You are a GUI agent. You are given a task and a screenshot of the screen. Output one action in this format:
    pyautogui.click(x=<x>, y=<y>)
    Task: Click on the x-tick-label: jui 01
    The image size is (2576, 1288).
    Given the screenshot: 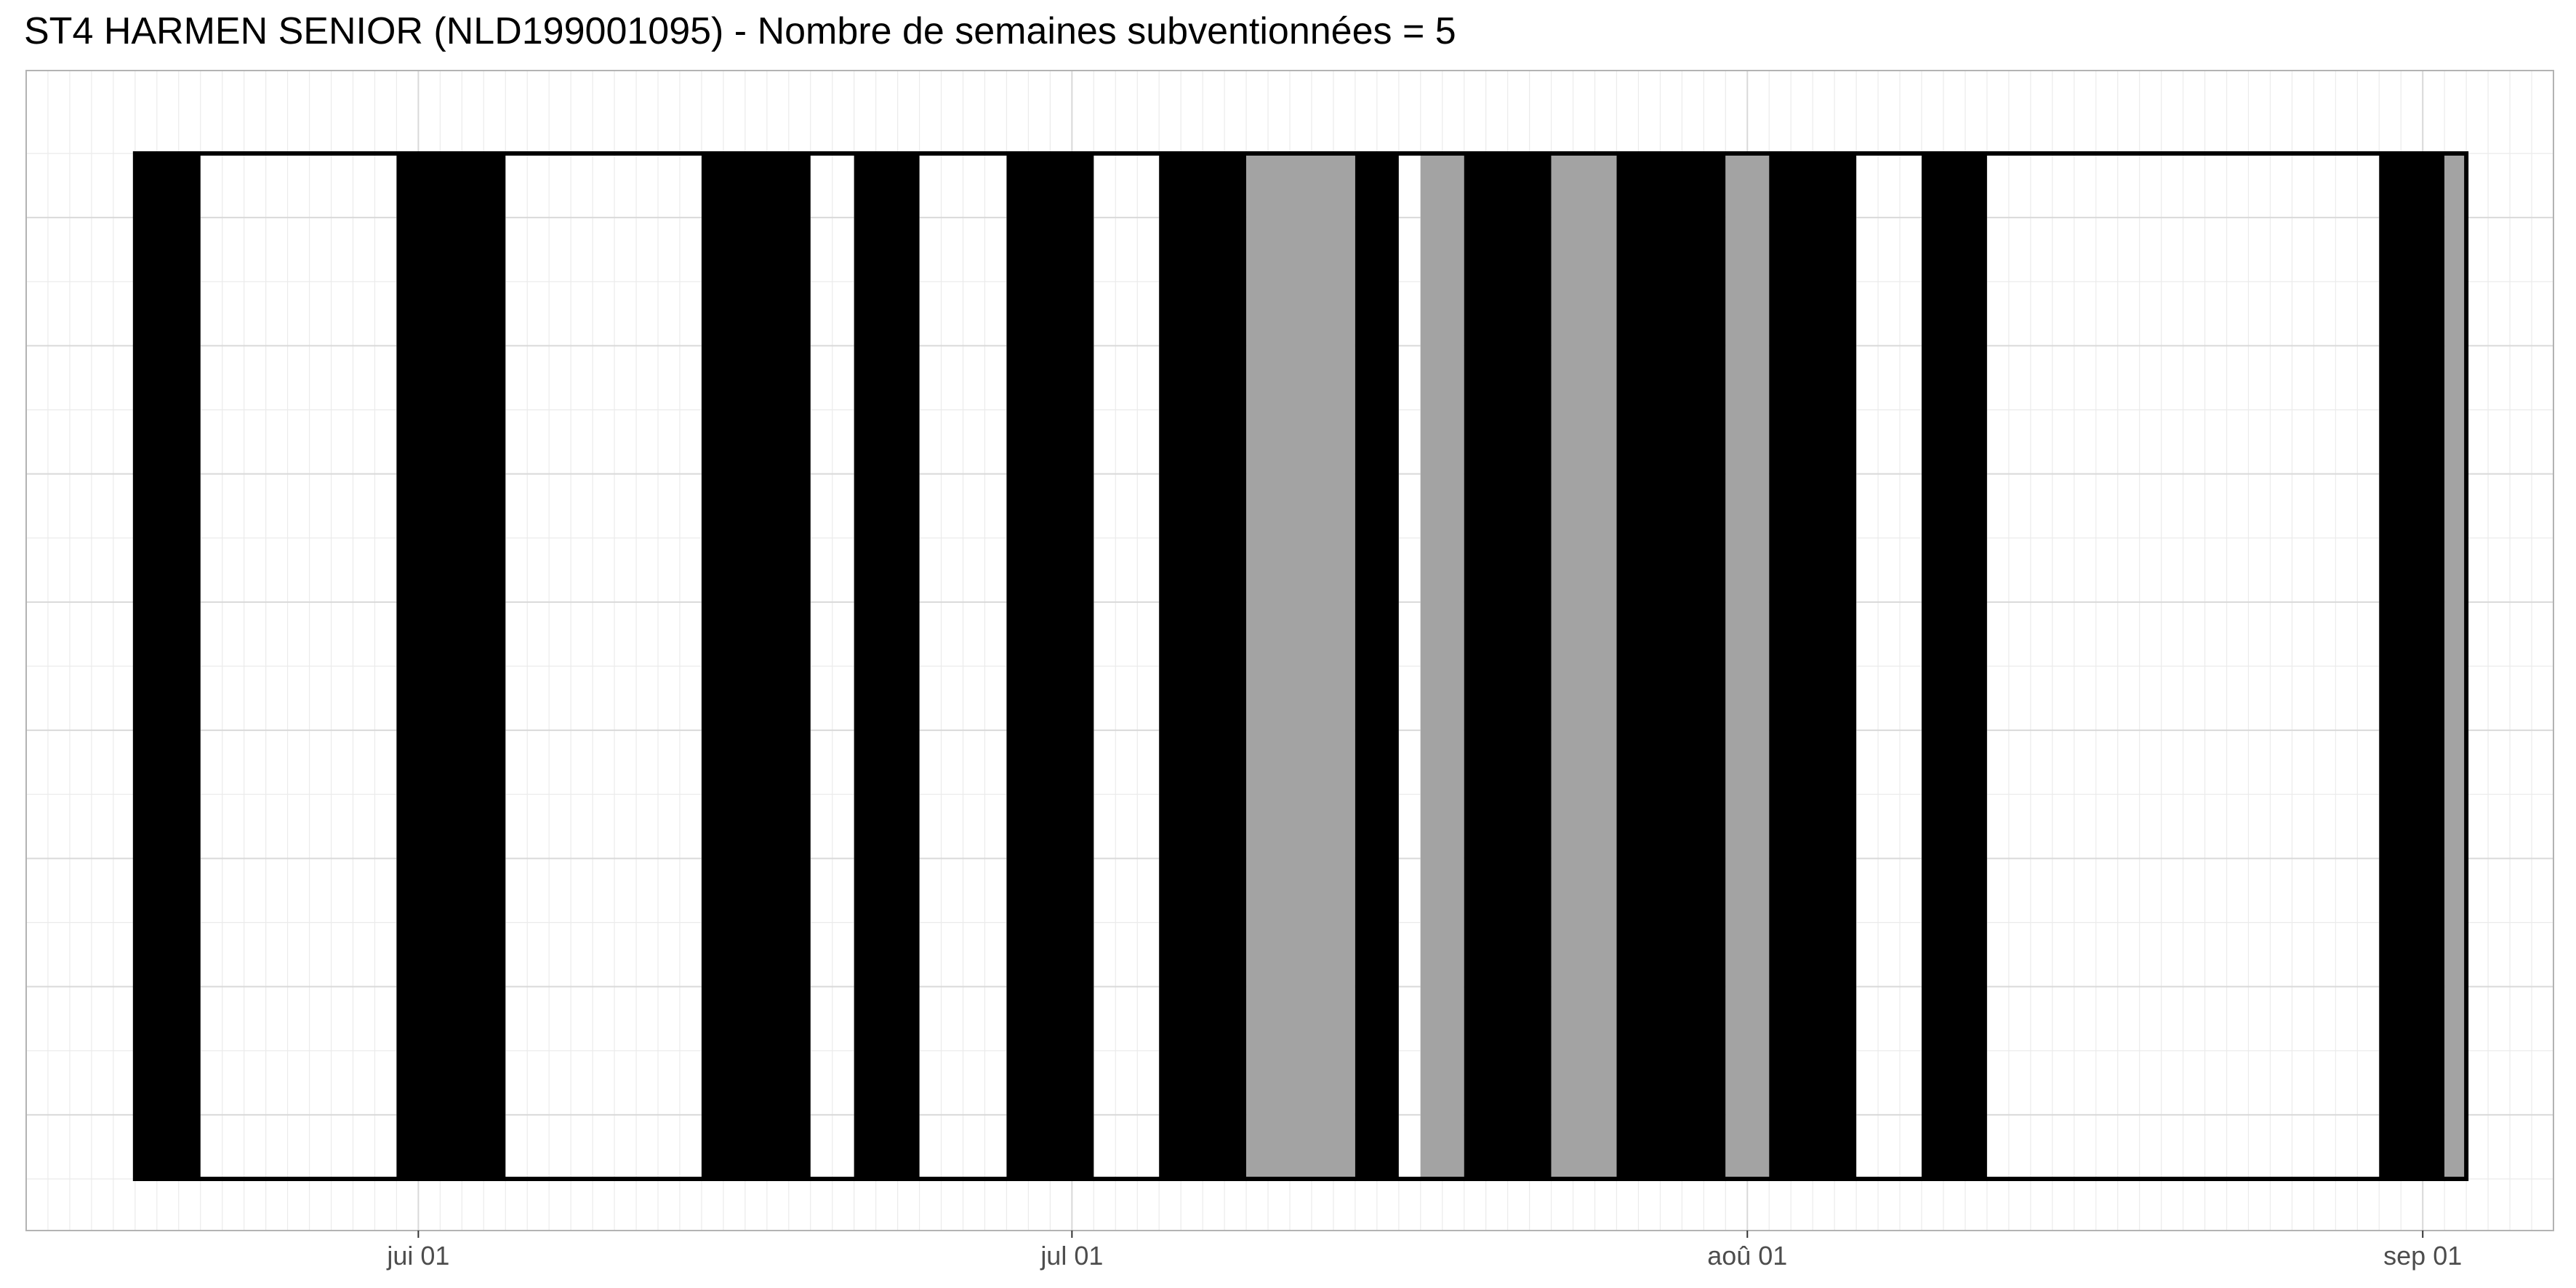 What is the action you would take?
    pyautogui.click(x=417, y=1256)
    